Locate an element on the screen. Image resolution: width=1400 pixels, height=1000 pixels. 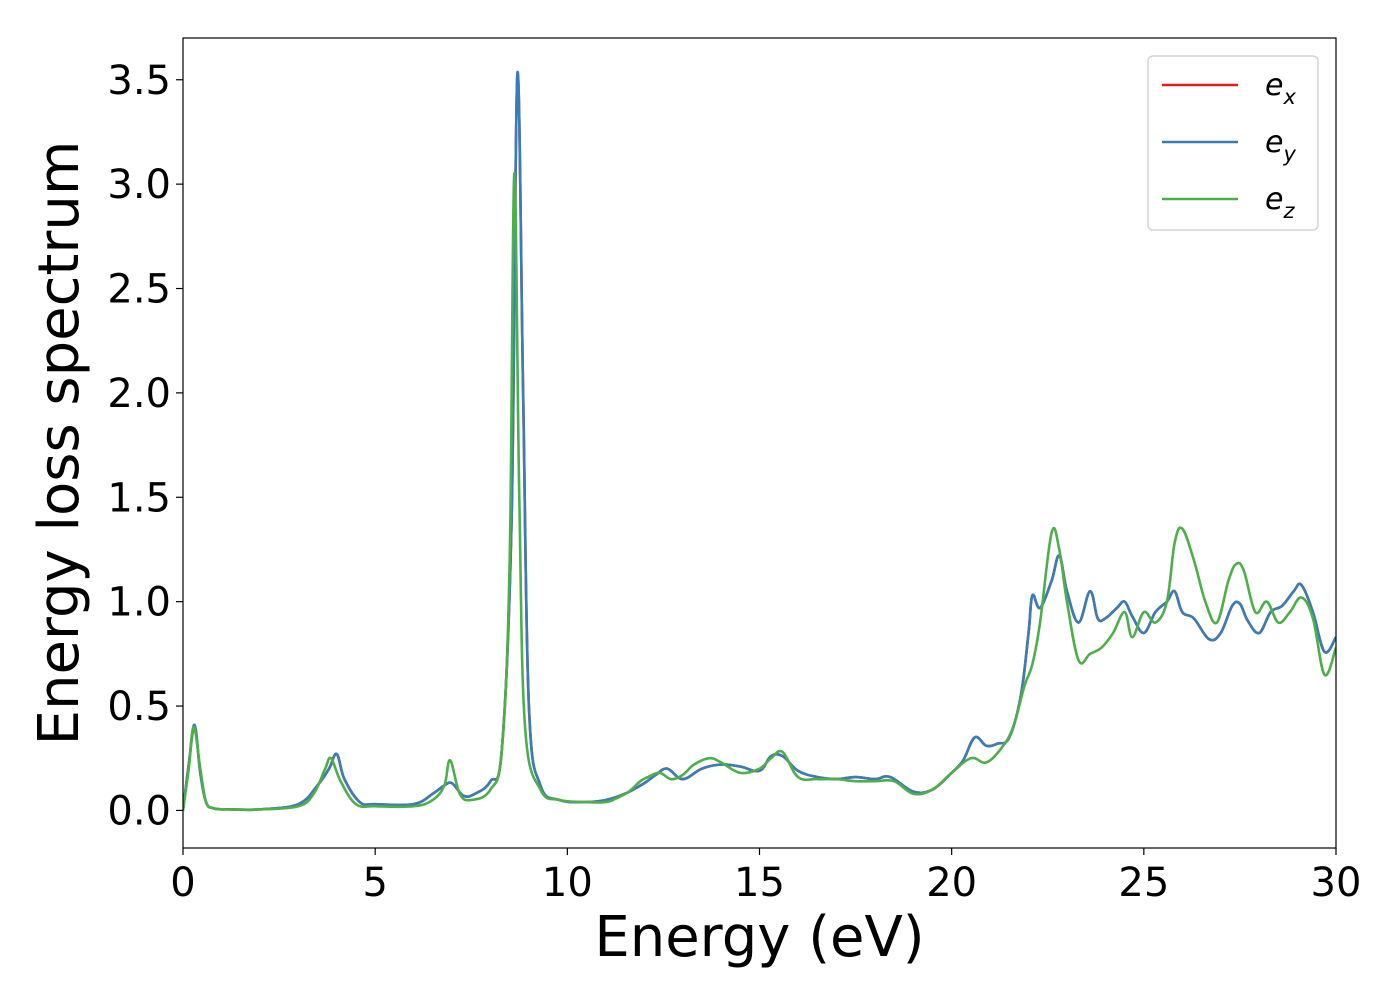
x-tick-label: 15 is located at coordinates (759, 883).